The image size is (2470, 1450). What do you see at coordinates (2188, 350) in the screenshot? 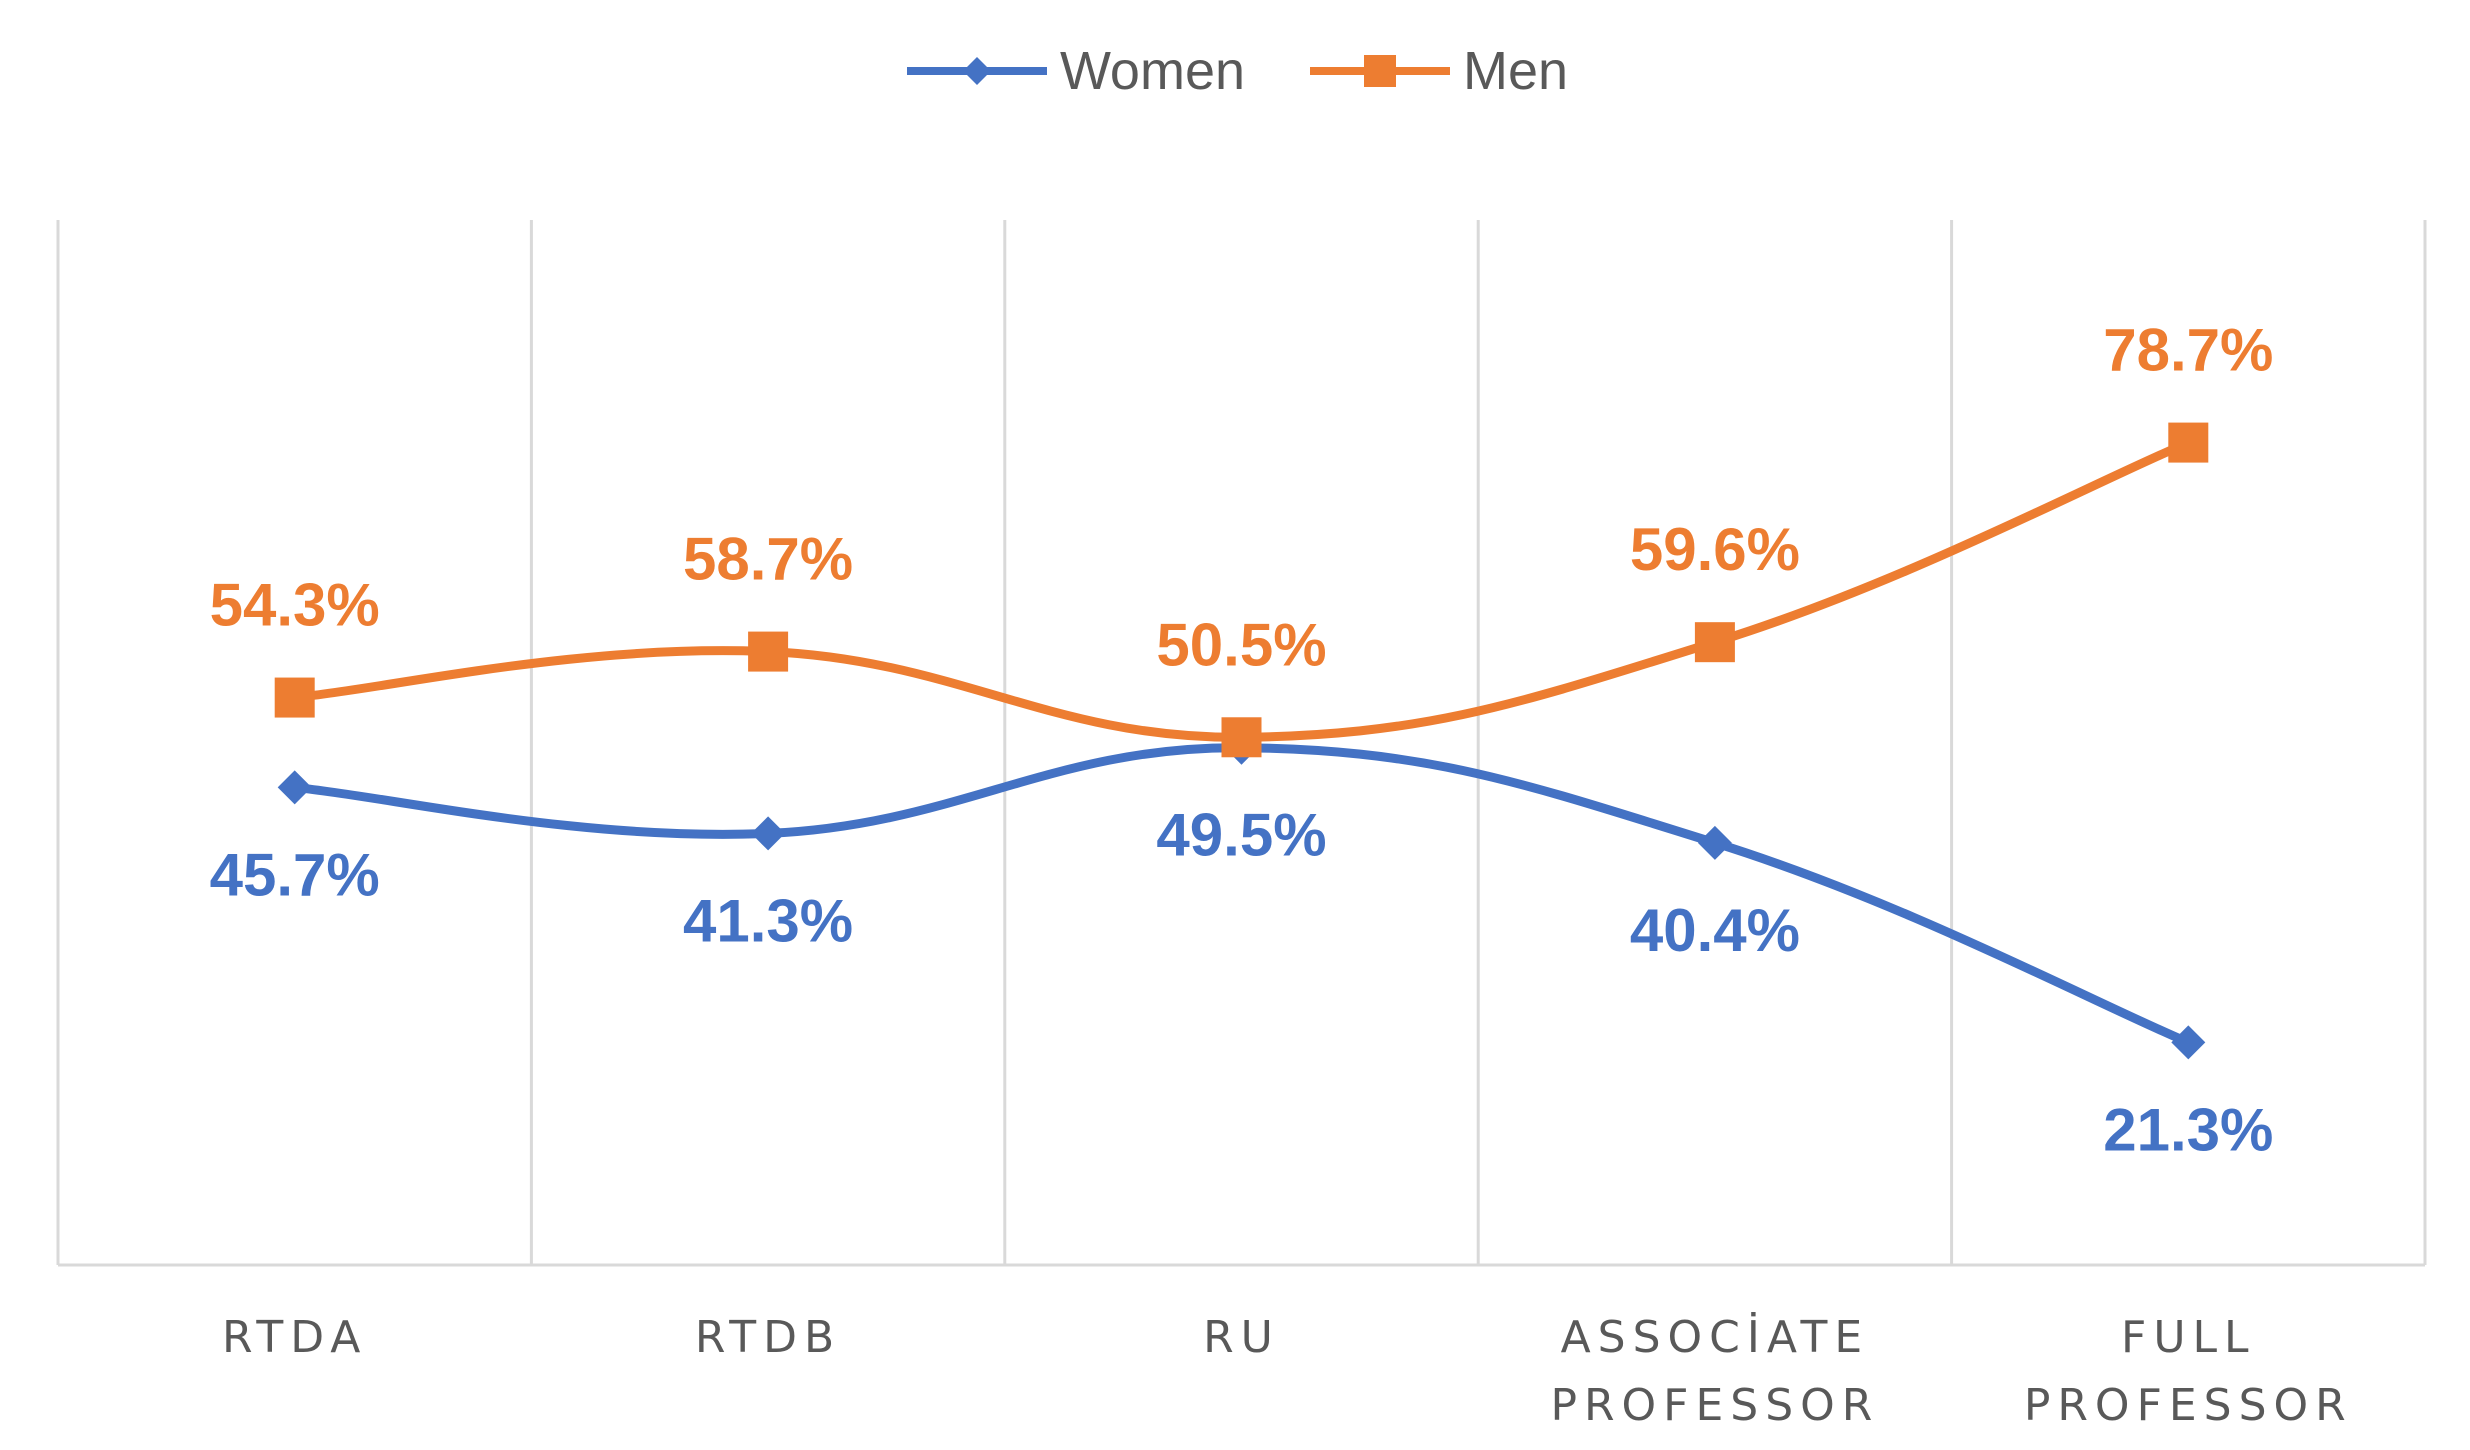
I see `data-label-men: 78.7%` at bounding box center [2188, 350].